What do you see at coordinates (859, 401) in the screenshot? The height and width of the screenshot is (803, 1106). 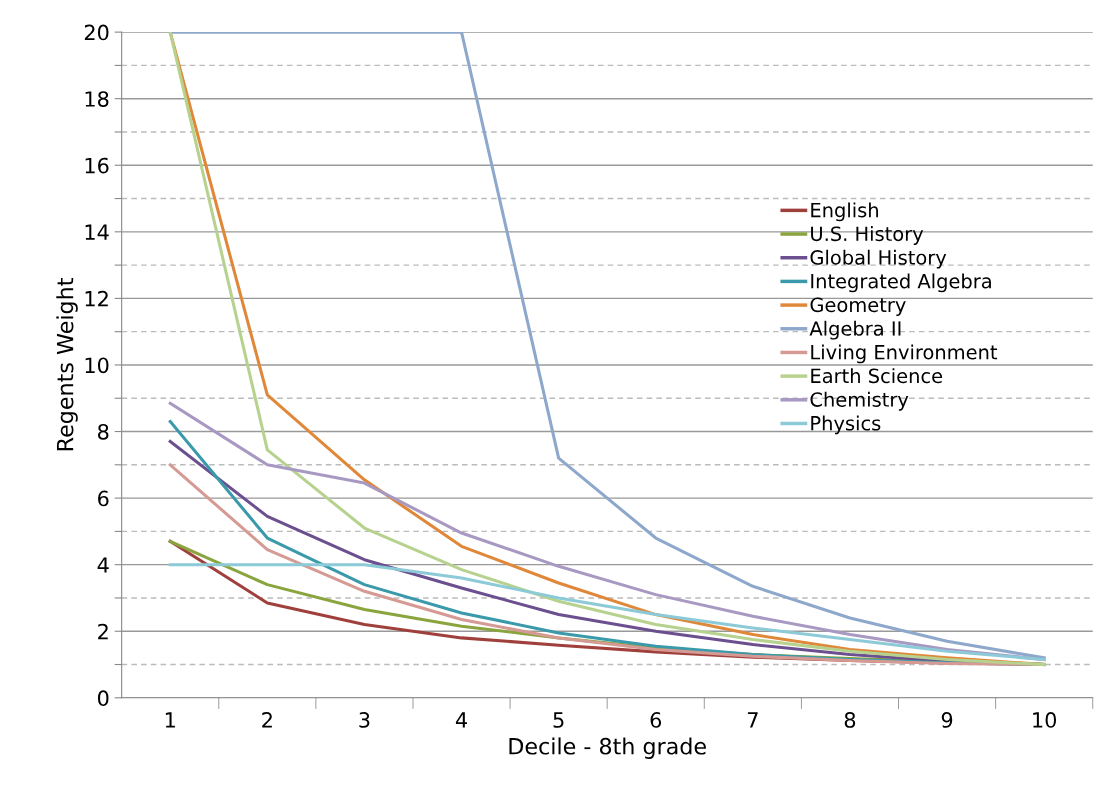 I see `legend-label: Chemistry` at bounding box center [859, 401].